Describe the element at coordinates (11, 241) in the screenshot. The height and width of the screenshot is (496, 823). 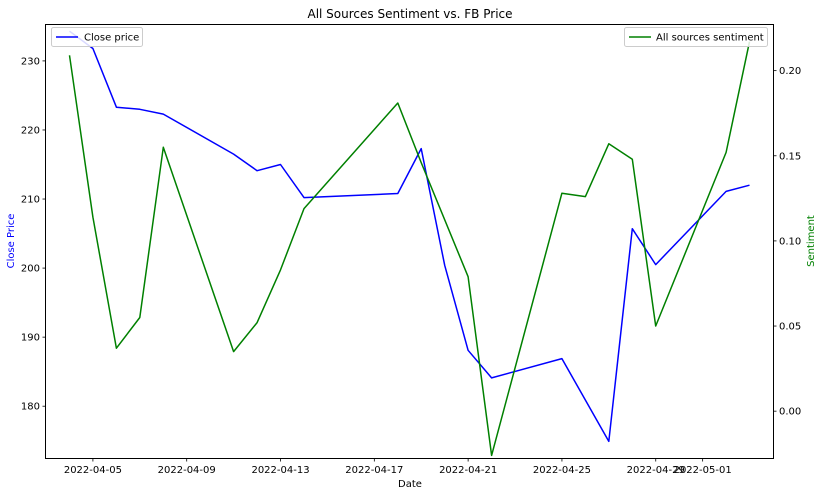
I see `left-y-axis-label: Close Price` at that location.